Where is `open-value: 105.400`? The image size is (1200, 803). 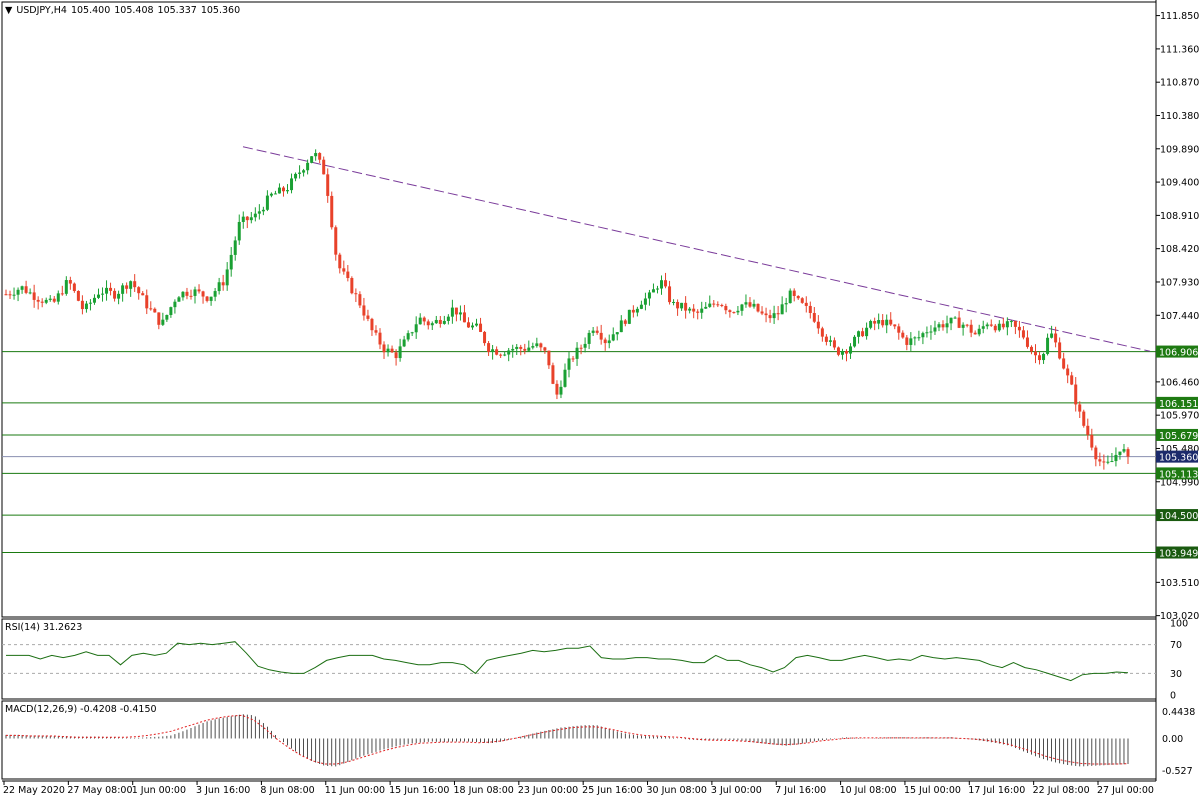 open-value: 105.400 is located at coordinates (90, 10).